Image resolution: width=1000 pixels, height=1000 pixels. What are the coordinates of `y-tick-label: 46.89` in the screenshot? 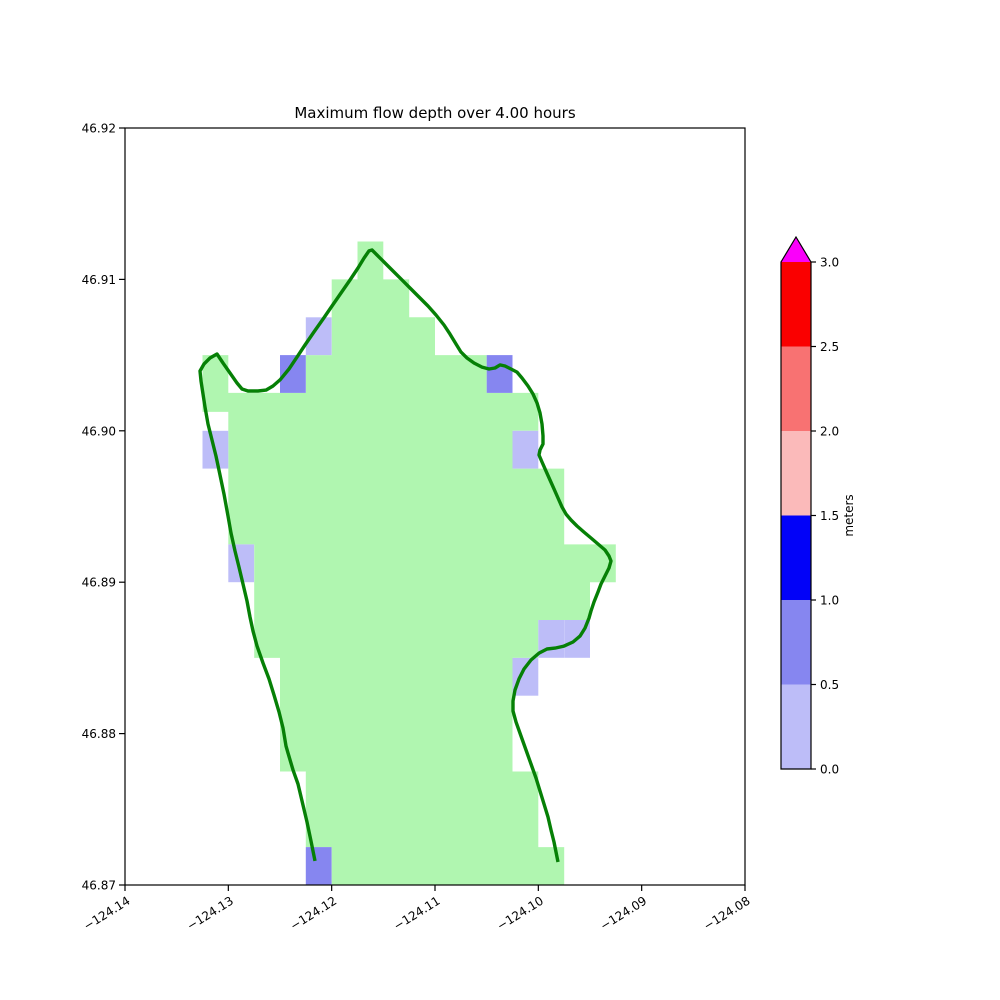 It's located at (99, 583).